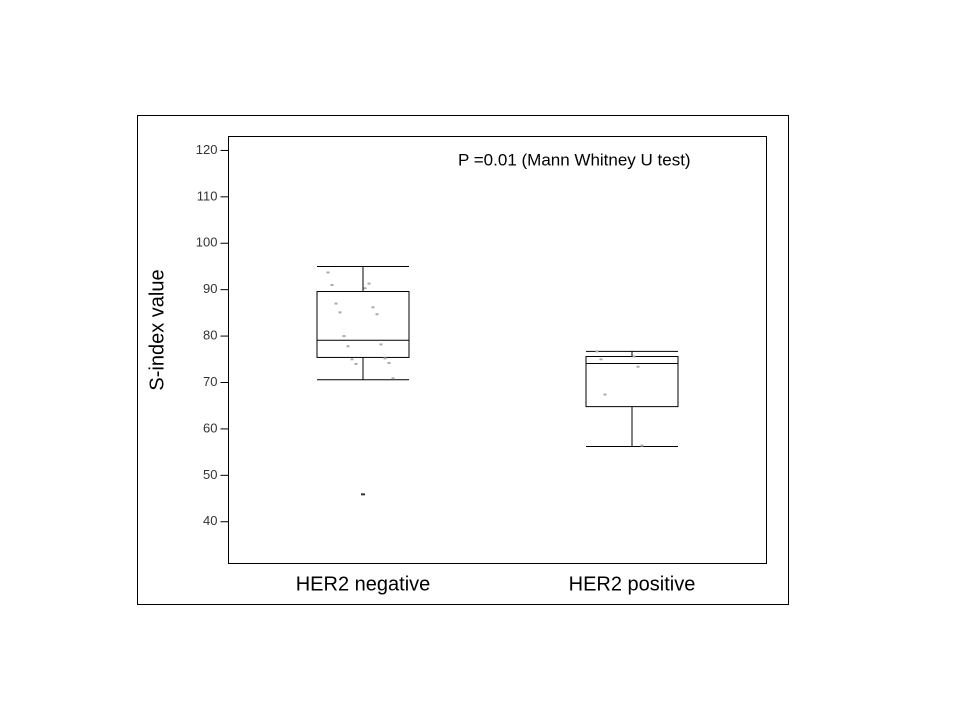 The width and height of the screenshot is (960, 720). What do you see at coordinates (210, 381) in the screenshot?
I see `y-tick-label: 70` at bounding box center [210, 381].